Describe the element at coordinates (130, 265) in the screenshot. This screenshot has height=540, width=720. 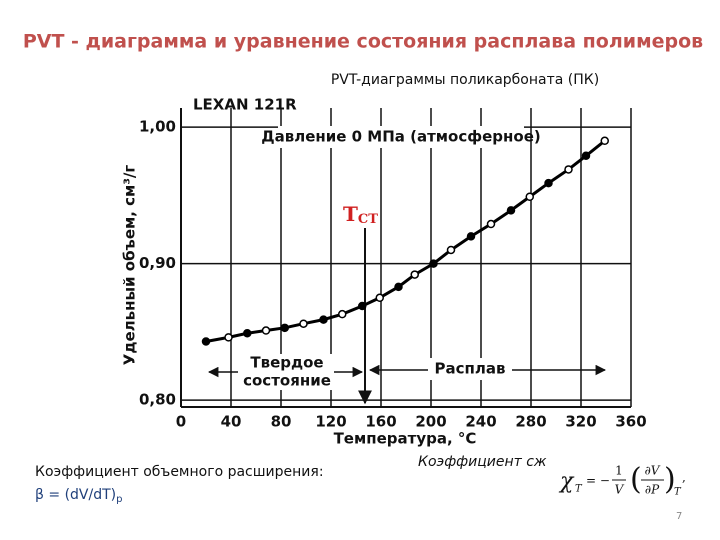
I see `y-axis-label: Удельный объем, см³/г` at that location.